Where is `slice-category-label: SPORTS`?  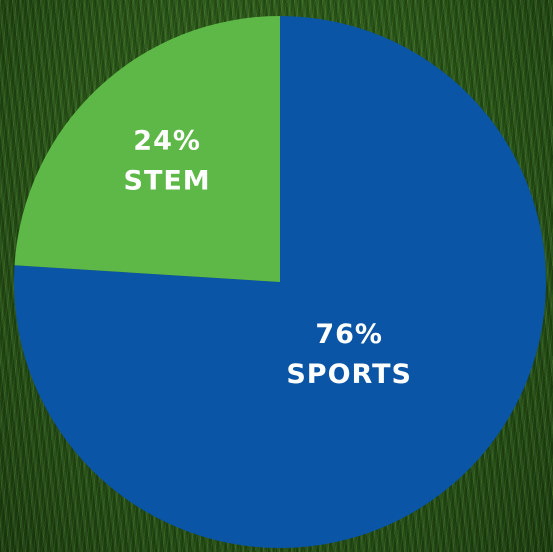
slice-category-label: SPORTS is located at coordinates (349, 374).